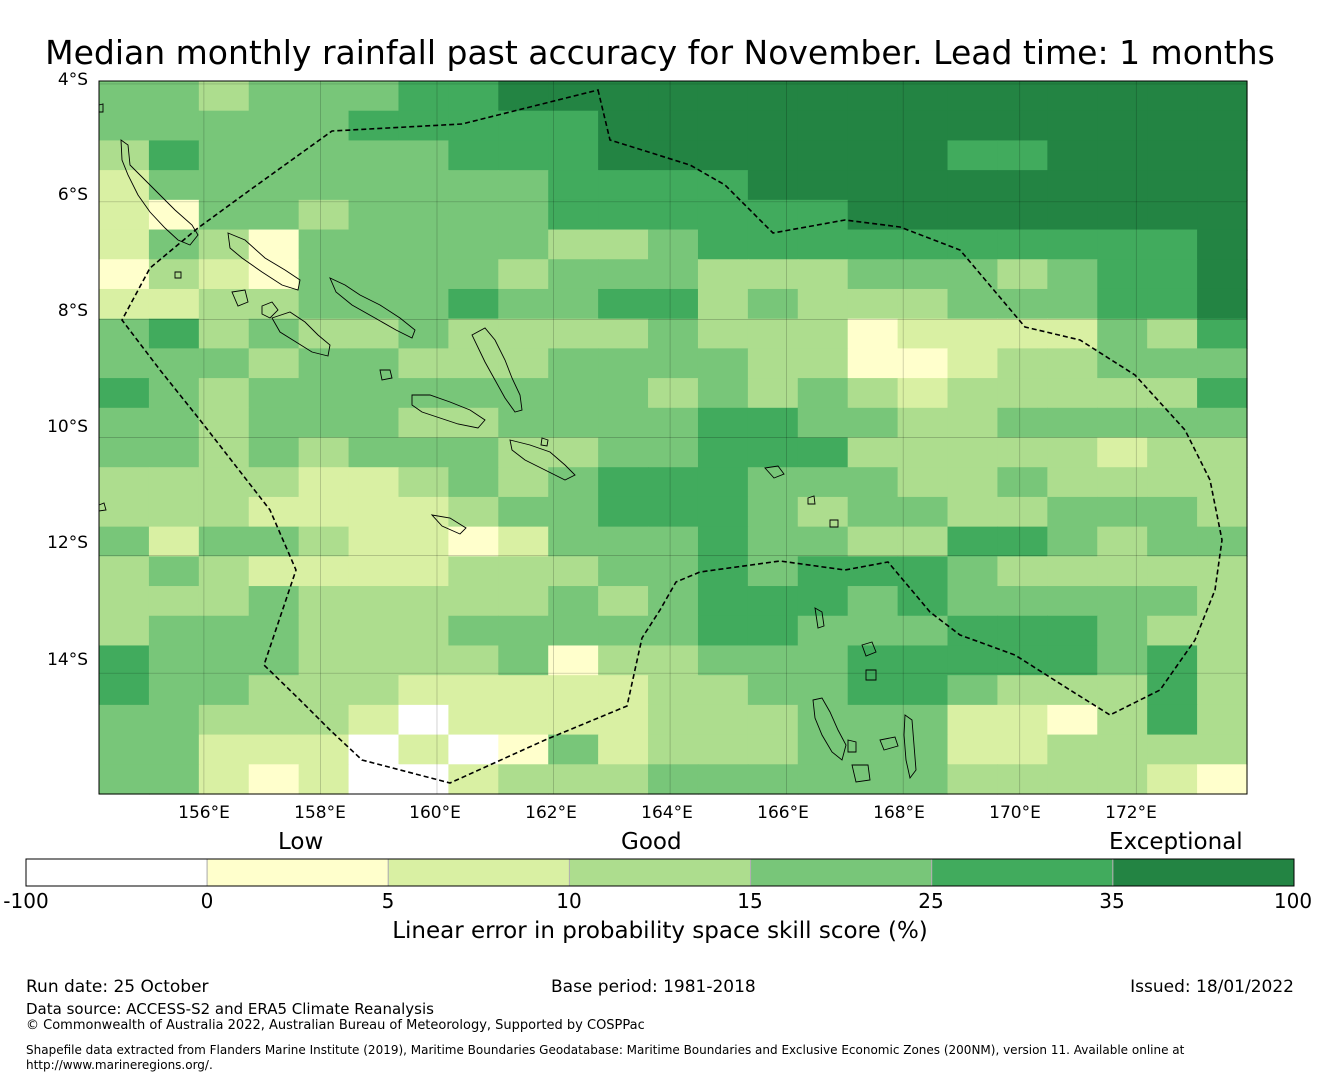 The image size is (1320, 1080). I want to click on lon-label-164e: 164°E, so click(667, 813).